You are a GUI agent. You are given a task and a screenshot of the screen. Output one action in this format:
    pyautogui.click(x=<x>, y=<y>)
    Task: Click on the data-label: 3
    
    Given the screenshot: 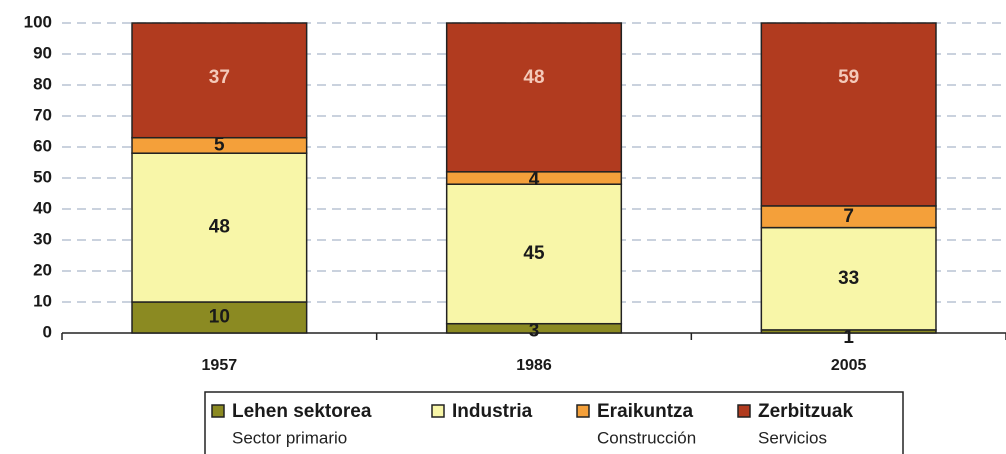 What is the action you would take?
    pyautogui.click(x=534, y=331)
    